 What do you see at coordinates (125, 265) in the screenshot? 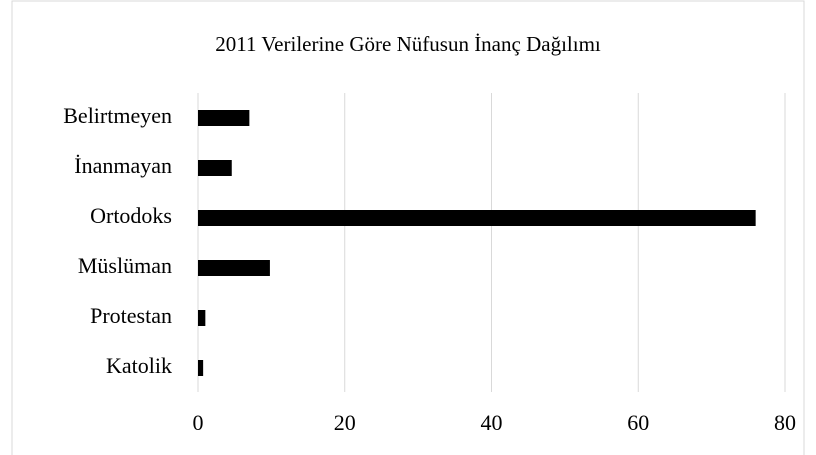
I see `y-tick-label: Müslüman` at bounding box center [125, 265].